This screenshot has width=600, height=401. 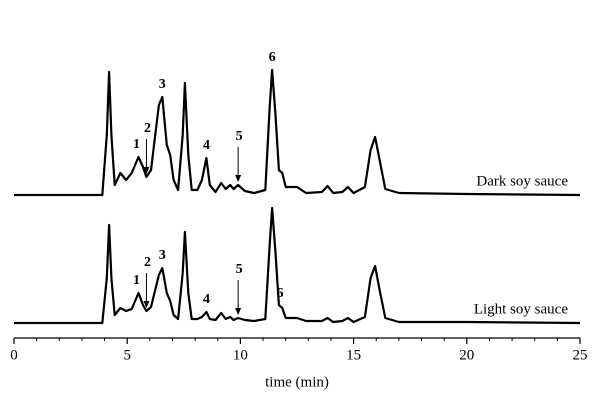 I want to click on legend-label: Dark soy sauce, so click(x=522, y=181).